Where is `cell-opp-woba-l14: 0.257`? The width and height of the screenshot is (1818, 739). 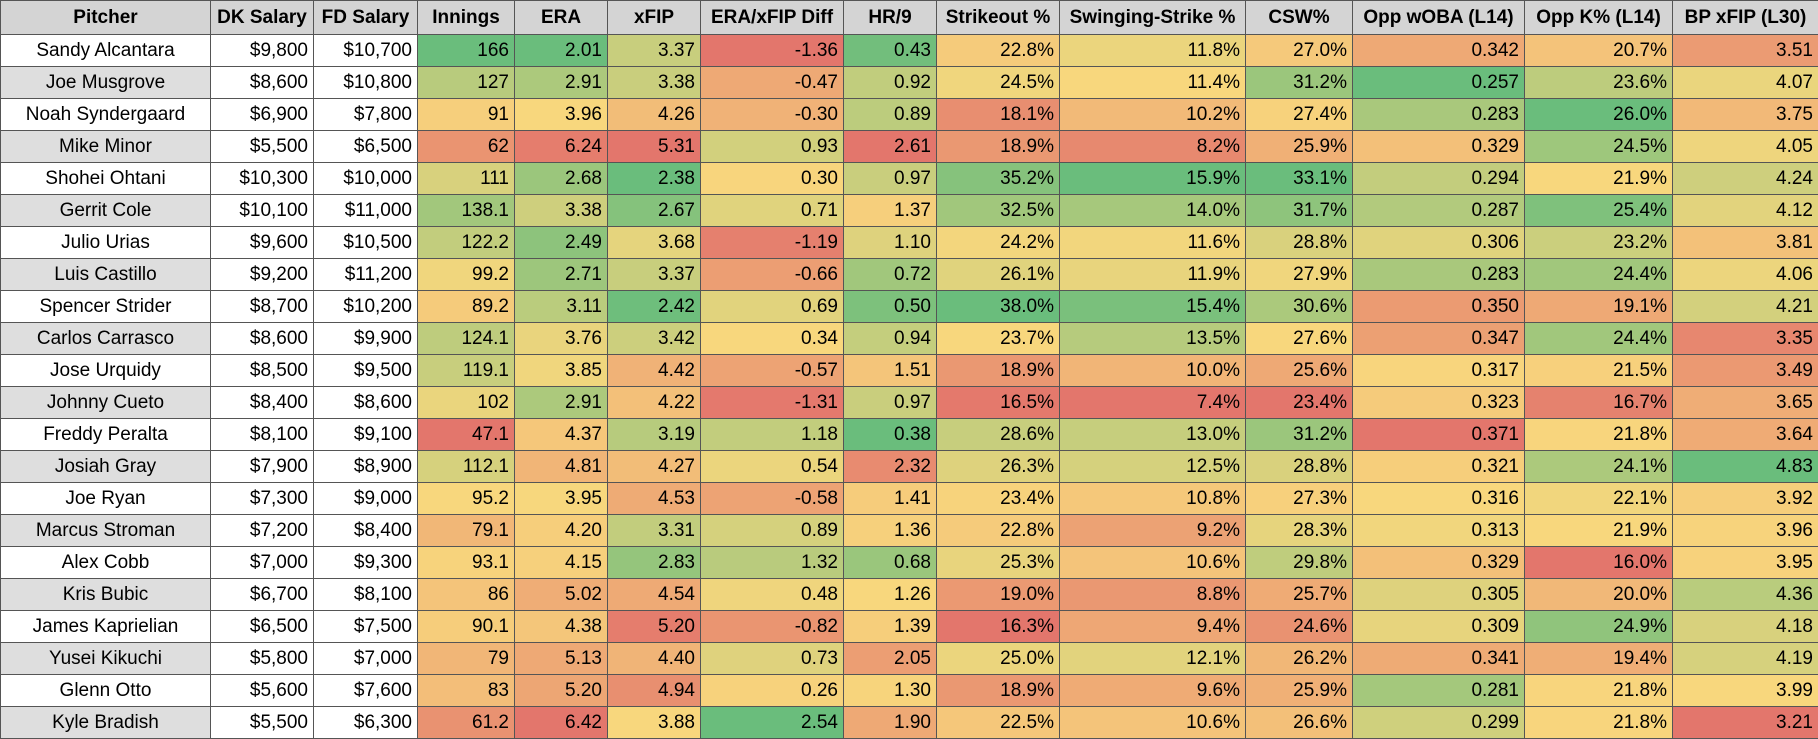
cell-opp-woba-l14: 0.257 is located at coordinates (1439, 83).